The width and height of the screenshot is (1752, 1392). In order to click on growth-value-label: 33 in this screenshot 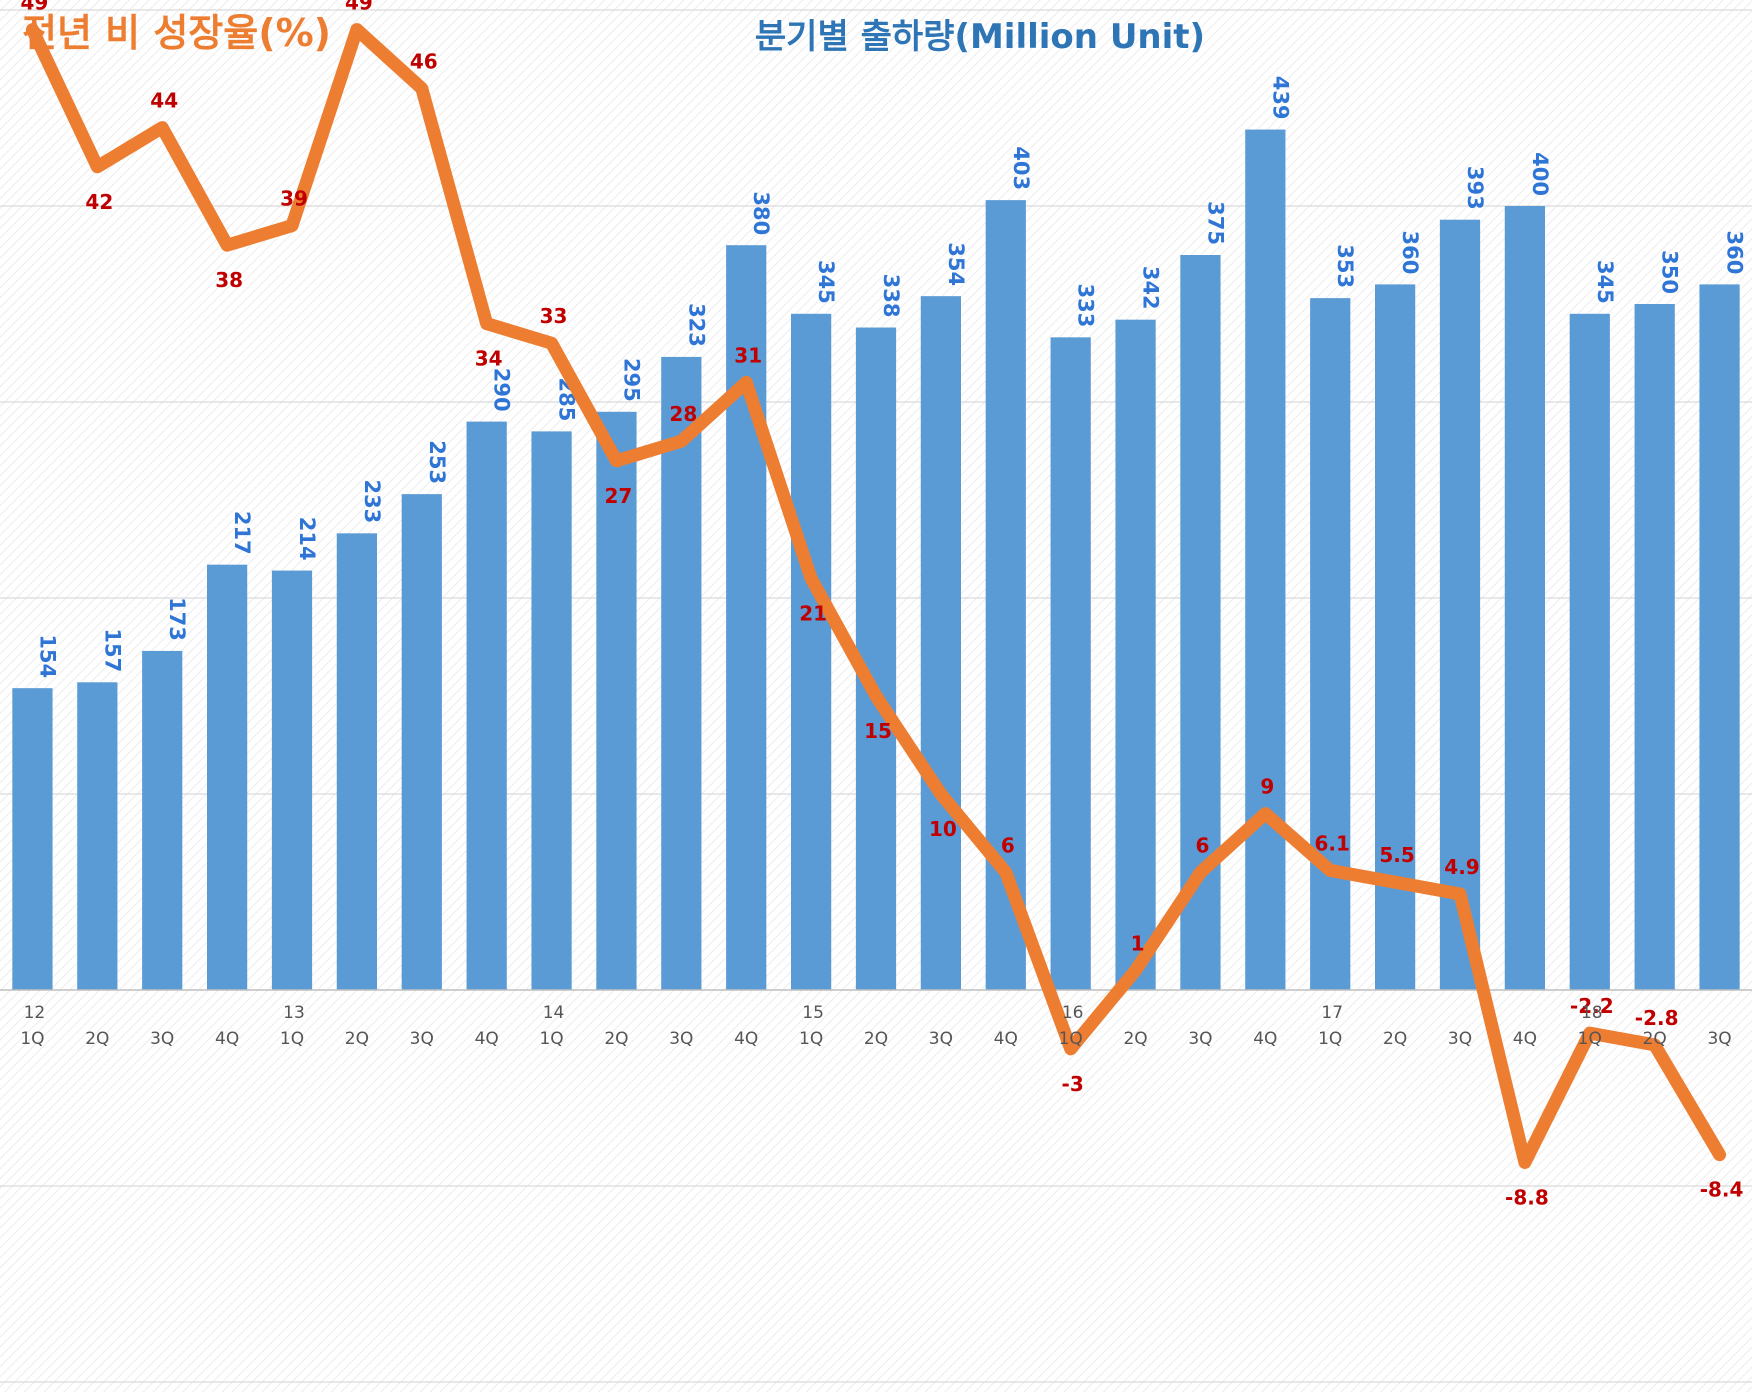, I will do `click(554, 316)`.